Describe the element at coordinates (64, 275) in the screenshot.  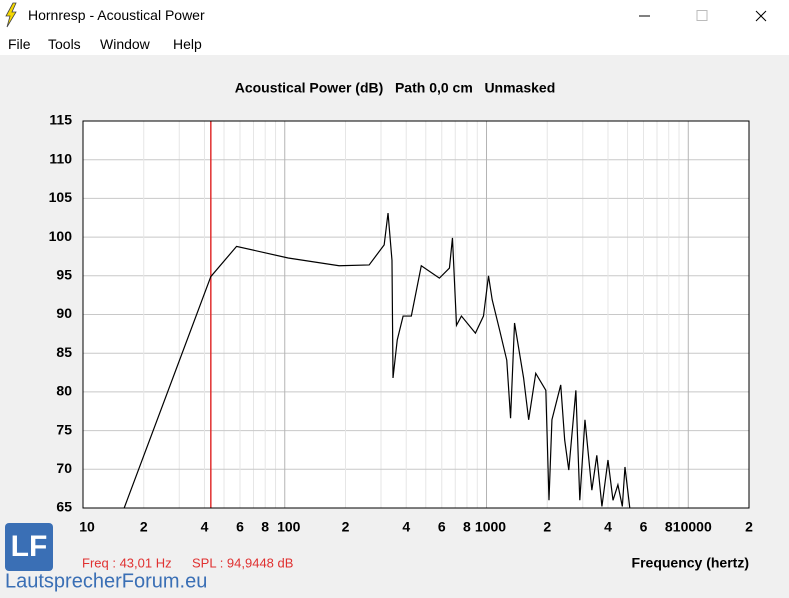
I see `y-tick-label: 95` at that location.